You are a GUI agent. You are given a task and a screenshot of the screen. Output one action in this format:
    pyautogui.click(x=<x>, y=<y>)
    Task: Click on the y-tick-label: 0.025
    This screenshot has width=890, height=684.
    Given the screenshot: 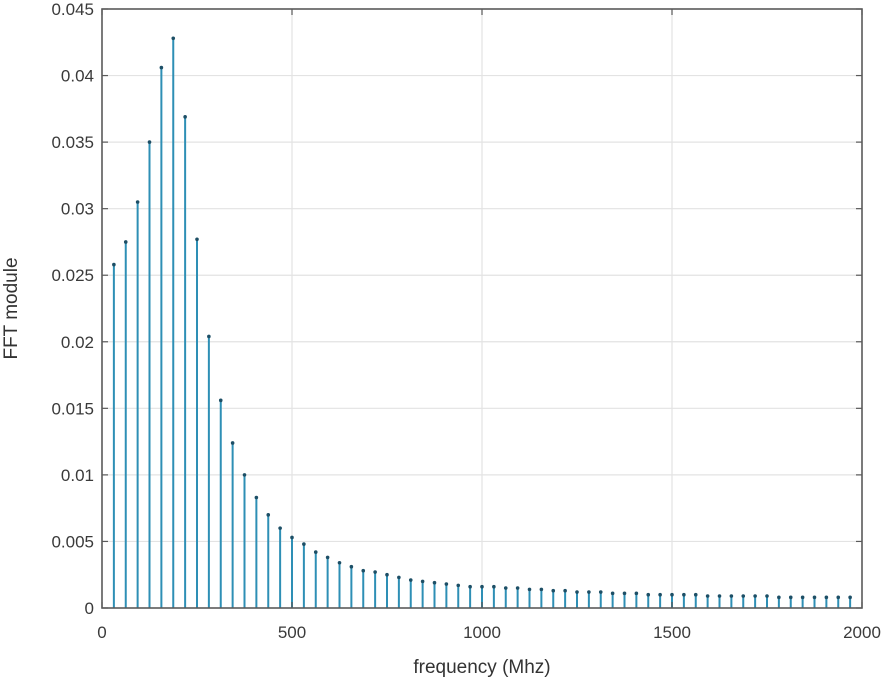 What is the action you would take?
    pyautogui.click(x=72, y=275)
    